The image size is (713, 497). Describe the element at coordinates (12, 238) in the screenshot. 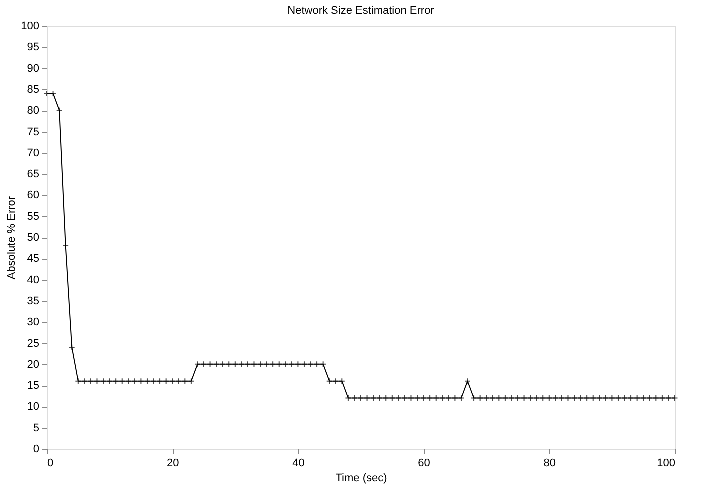

I see `y-axis-title: Absolute % Error` at that location.